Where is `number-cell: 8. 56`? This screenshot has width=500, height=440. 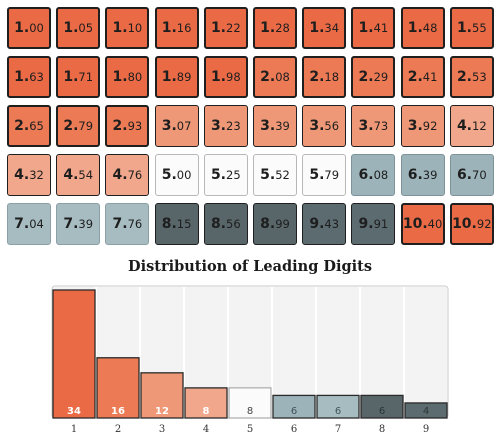
number-cell: 8. 56 is located at coordinates (225, 224).